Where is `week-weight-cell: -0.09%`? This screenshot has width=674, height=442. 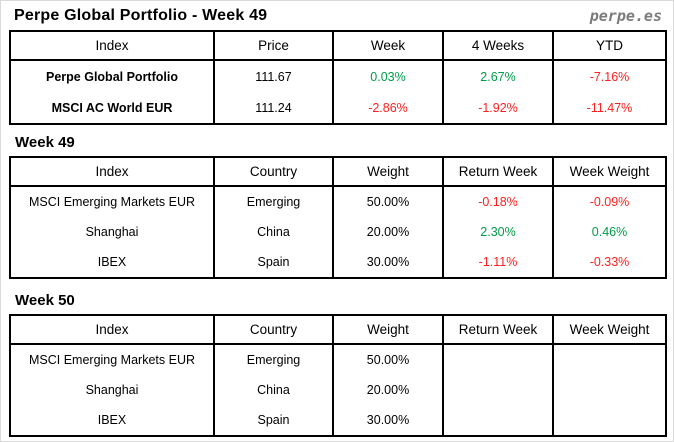 week-weight-cell: -0.09% is located at coordinates (609, 201).